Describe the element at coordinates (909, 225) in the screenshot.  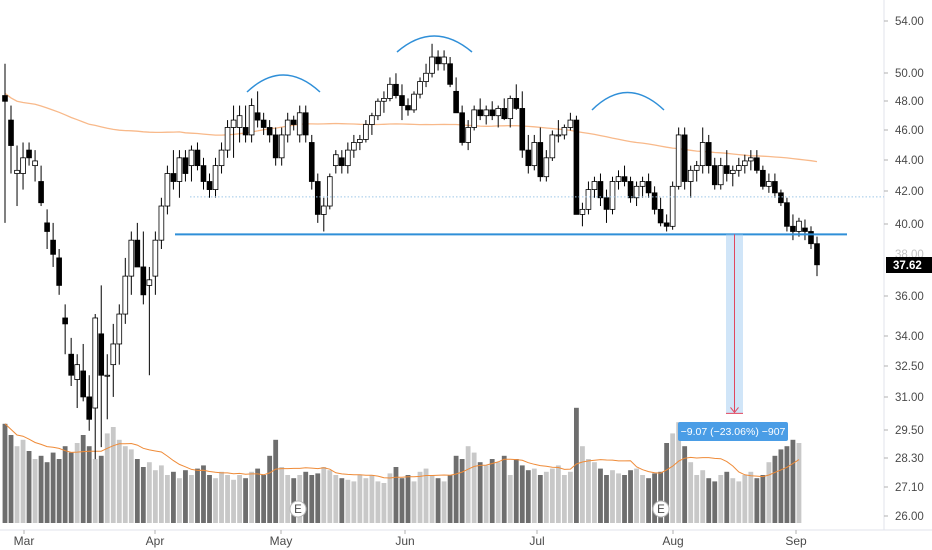
I see `price-tick-label: 40.00` at that location.